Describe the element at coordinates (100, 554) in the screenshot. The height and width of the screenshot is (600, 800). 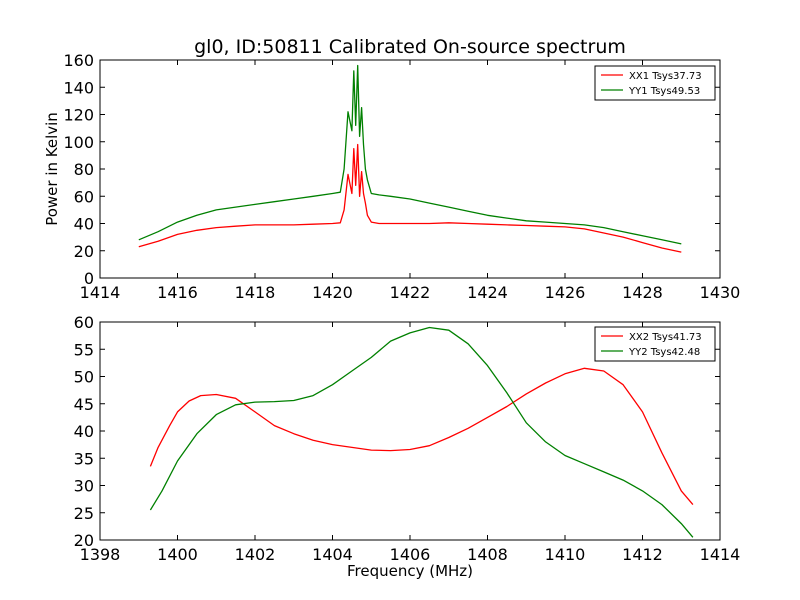
I see `bottom-x-tick-label: 1398` at that location.